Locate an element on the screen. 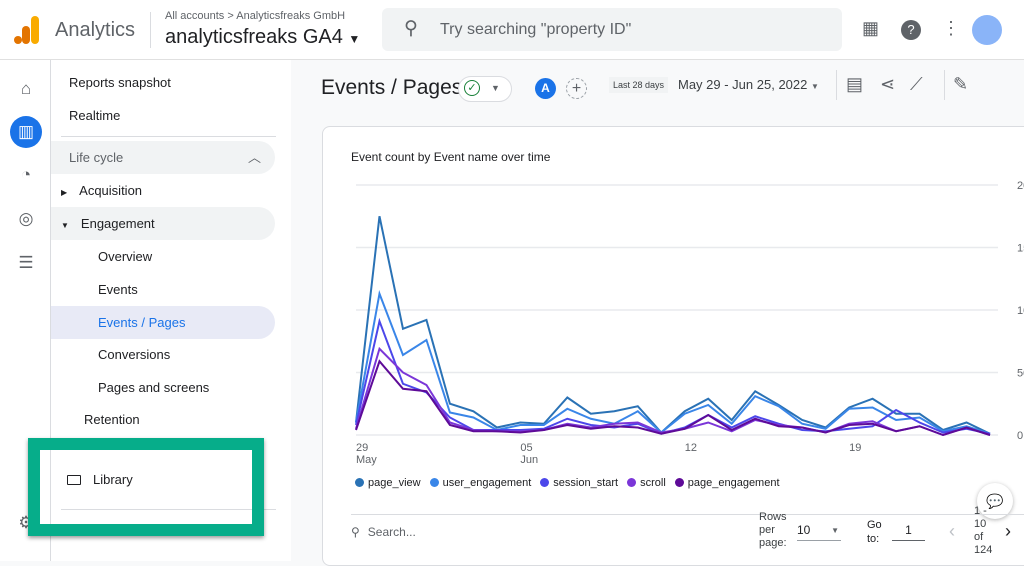  legend-label: session_start is located at coordinates (586, 483).